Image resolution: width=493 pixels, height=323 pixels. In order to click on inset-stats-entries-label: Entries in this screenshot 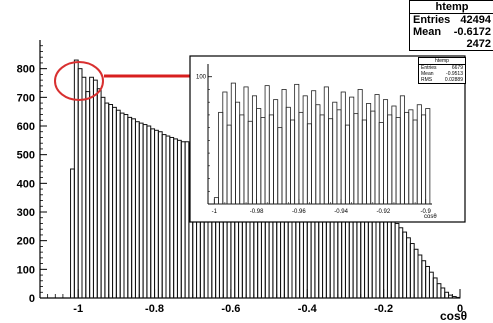, I will do `click(429, 68)`.